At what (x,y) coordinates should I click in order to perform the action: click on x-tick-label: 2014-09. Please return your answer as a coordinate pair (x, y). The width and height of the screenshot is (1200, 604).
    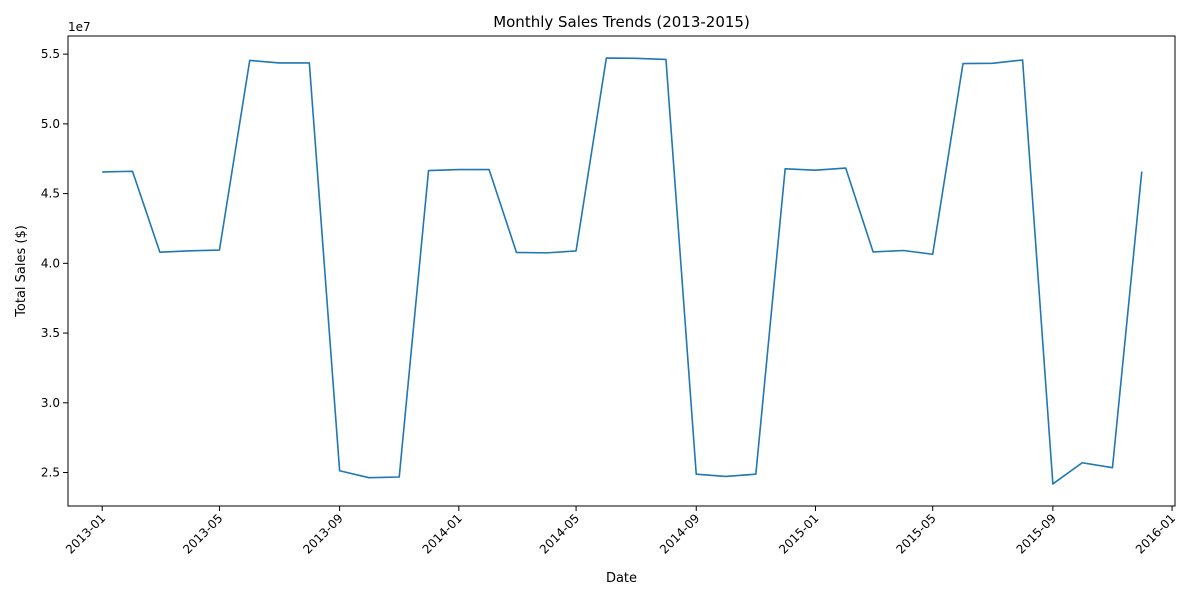
    Looking at the image, I should click on (679, 533).